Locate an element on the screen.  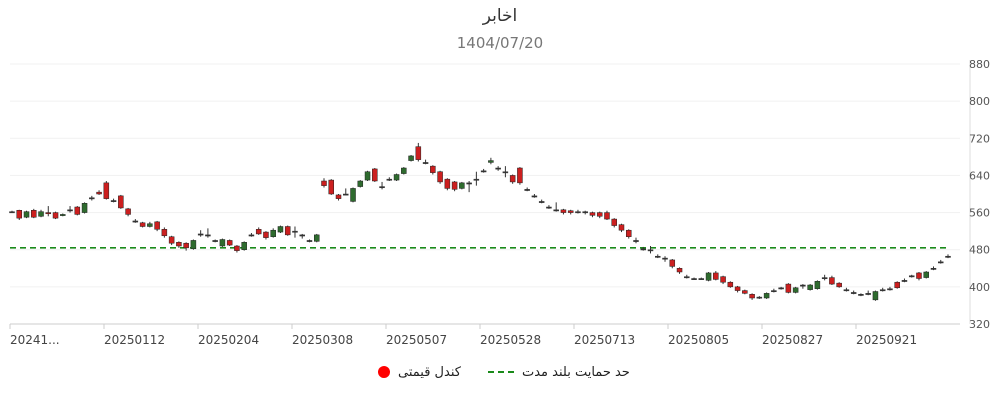
legend-candle: کندل قیمتی is located at coordinates (419, 372).